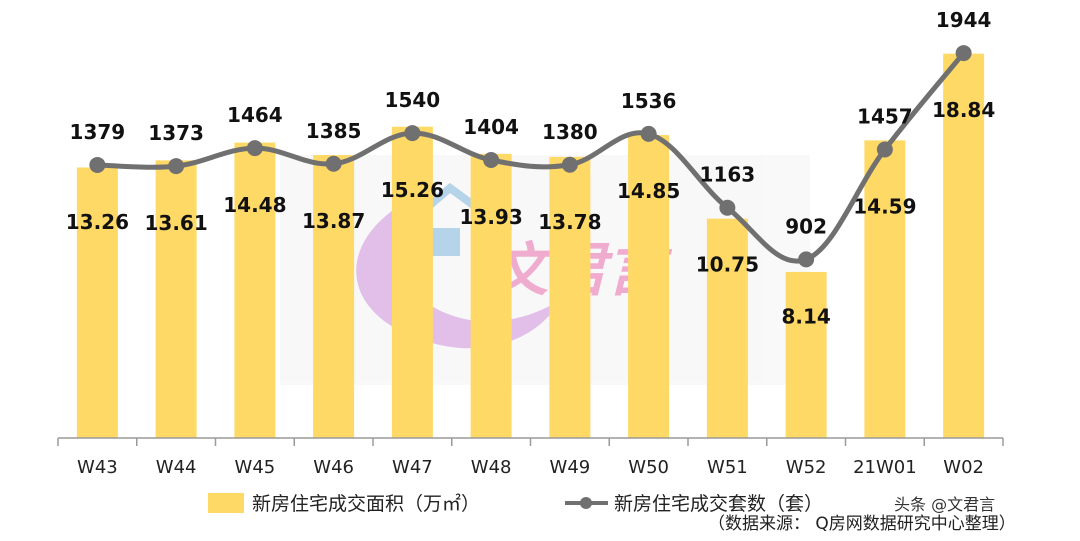 Image resolution: width=1080 pixels, height=541 pixels. I want to click on legend-bar-swatch, so click(226, 503).